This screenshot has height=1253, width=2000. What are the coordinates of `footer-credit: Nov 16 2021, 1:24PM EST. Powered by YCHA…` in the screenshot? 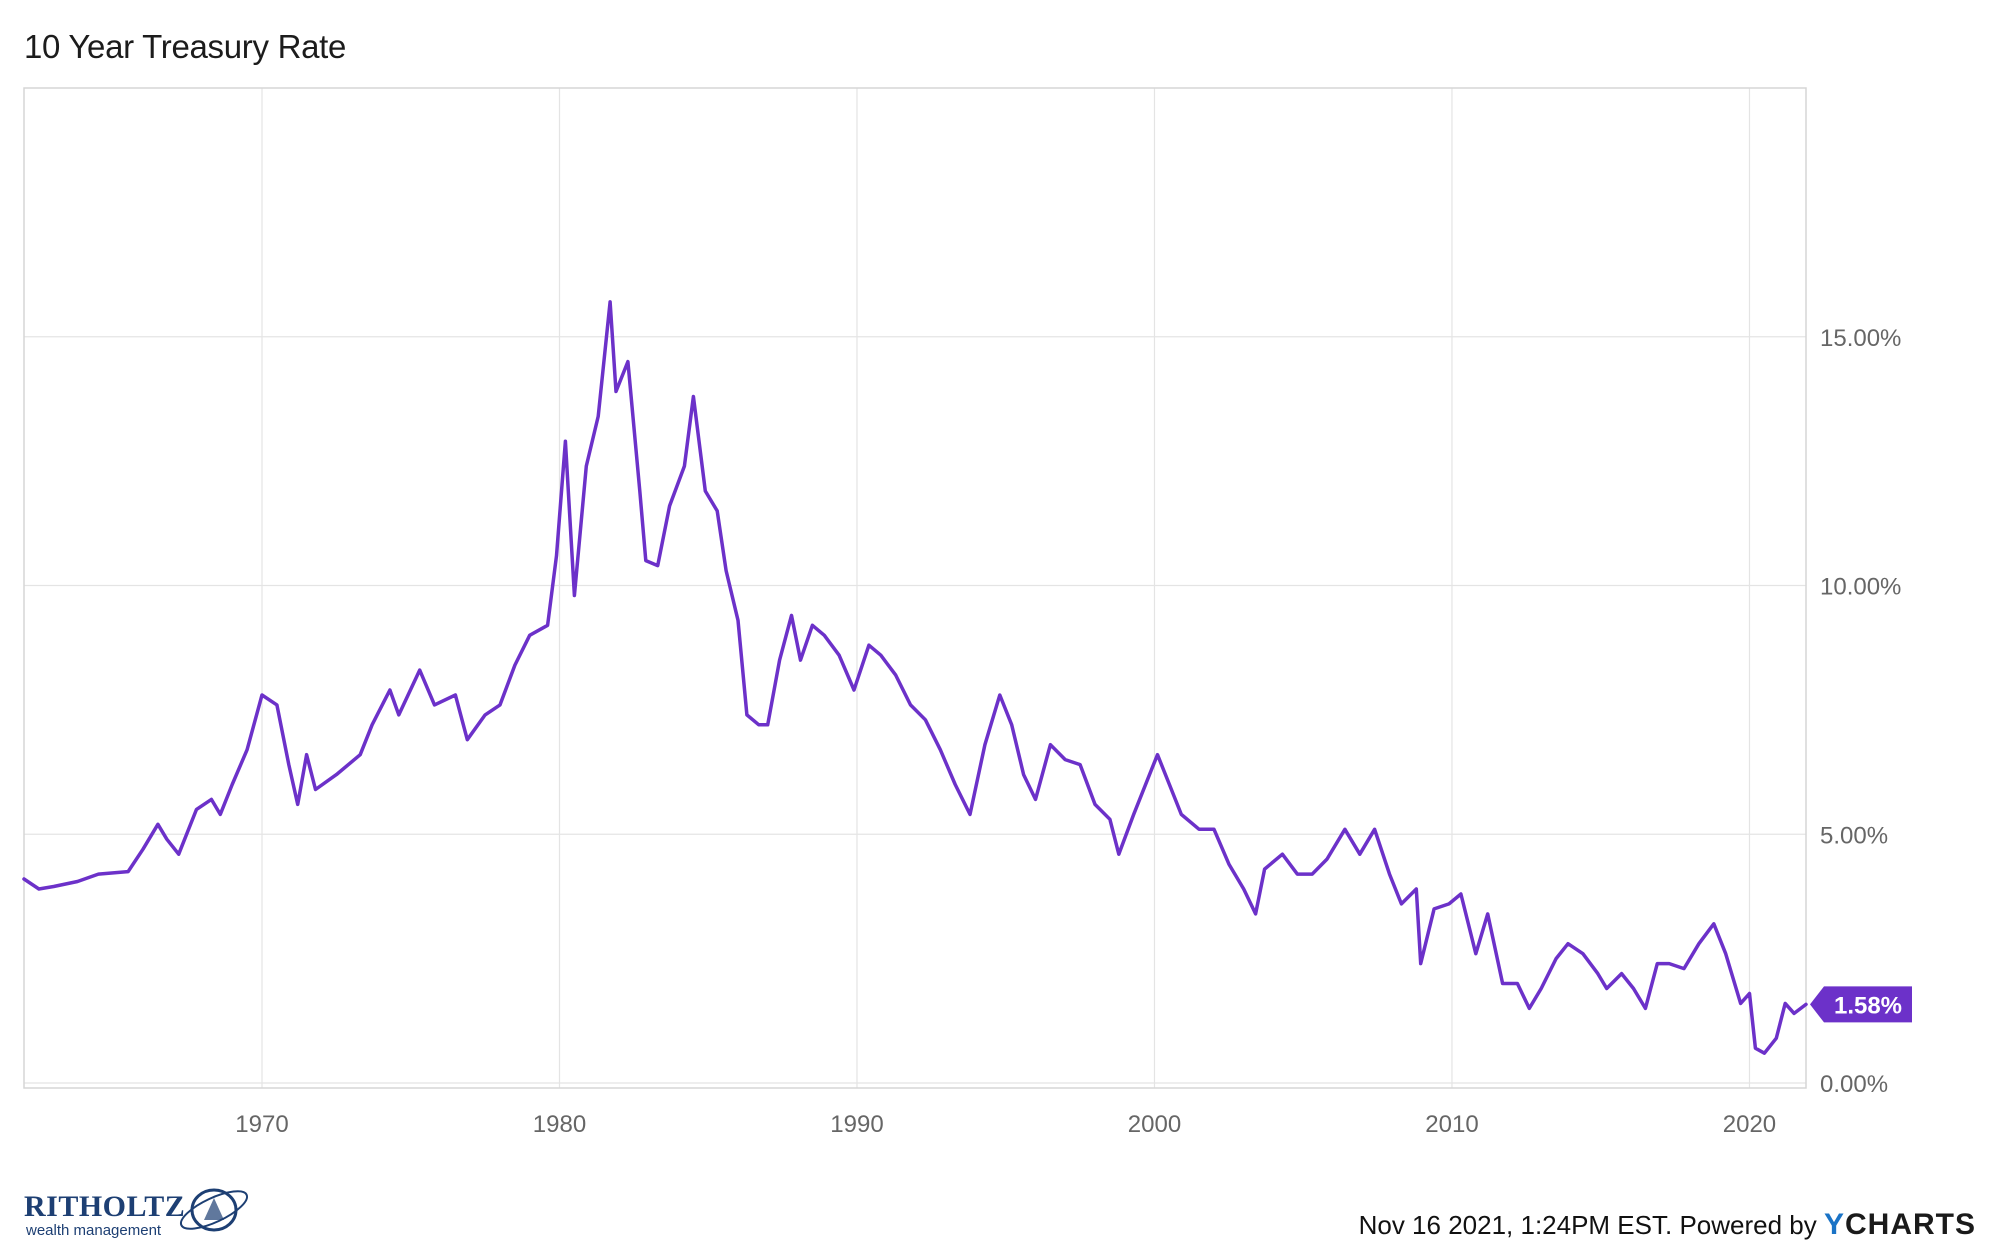 It's located at (1667, 1225).